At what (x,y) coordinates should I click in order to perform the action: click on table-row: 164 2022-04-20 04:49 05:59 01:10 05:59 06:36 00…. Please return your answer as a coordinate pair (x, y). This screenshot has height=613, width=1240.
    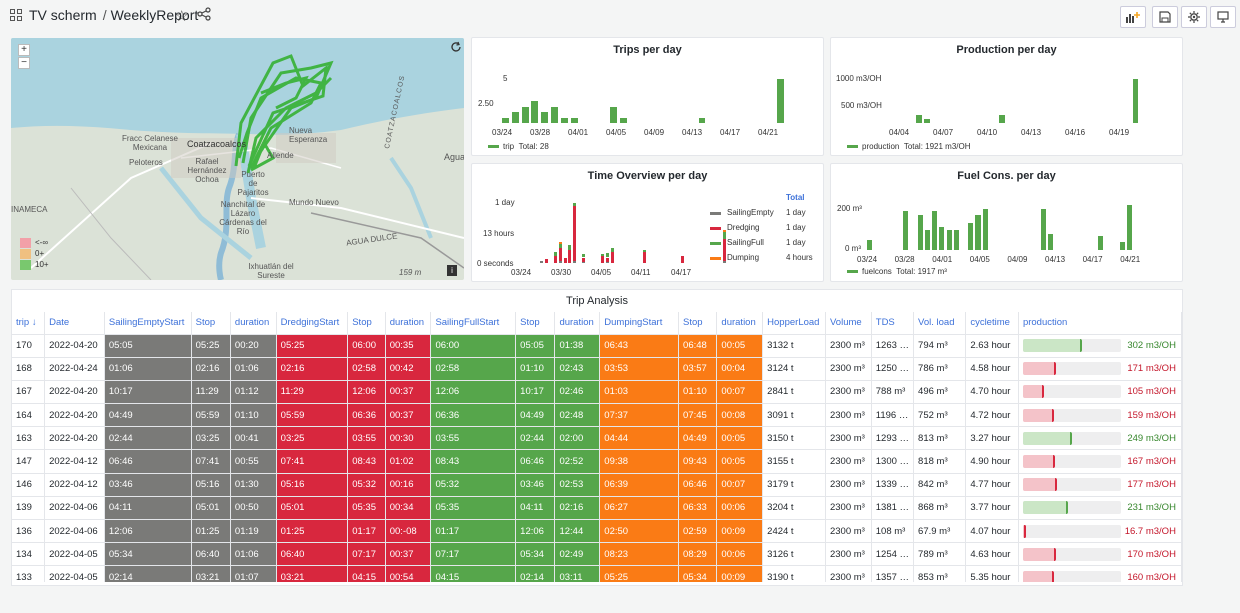
    Looking at the image, I should click on (597, 415).